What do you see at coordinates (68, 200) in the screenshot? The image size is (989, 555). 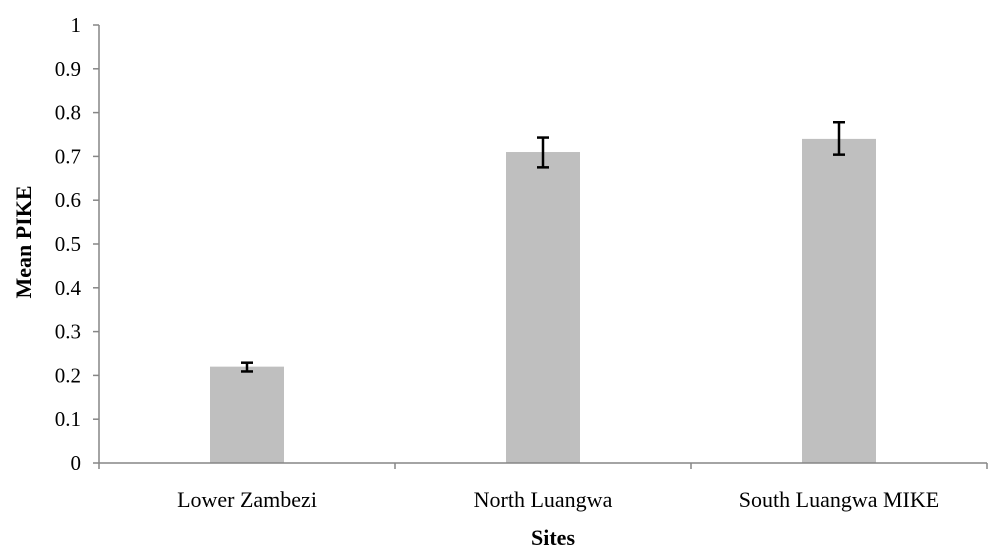 I see `y-tick-label: 0.6` at bounding box center [68, 200].